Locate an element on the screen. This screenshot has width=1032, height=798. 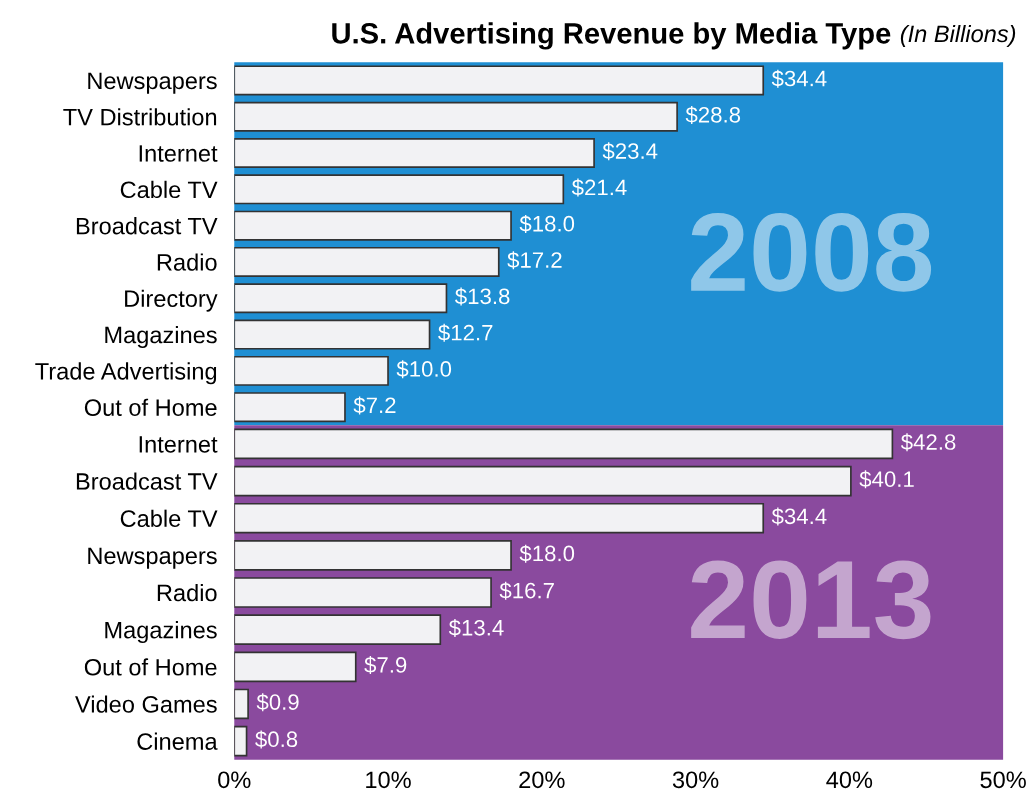
data-label: $0.8 is located at coordinates (276, 739).